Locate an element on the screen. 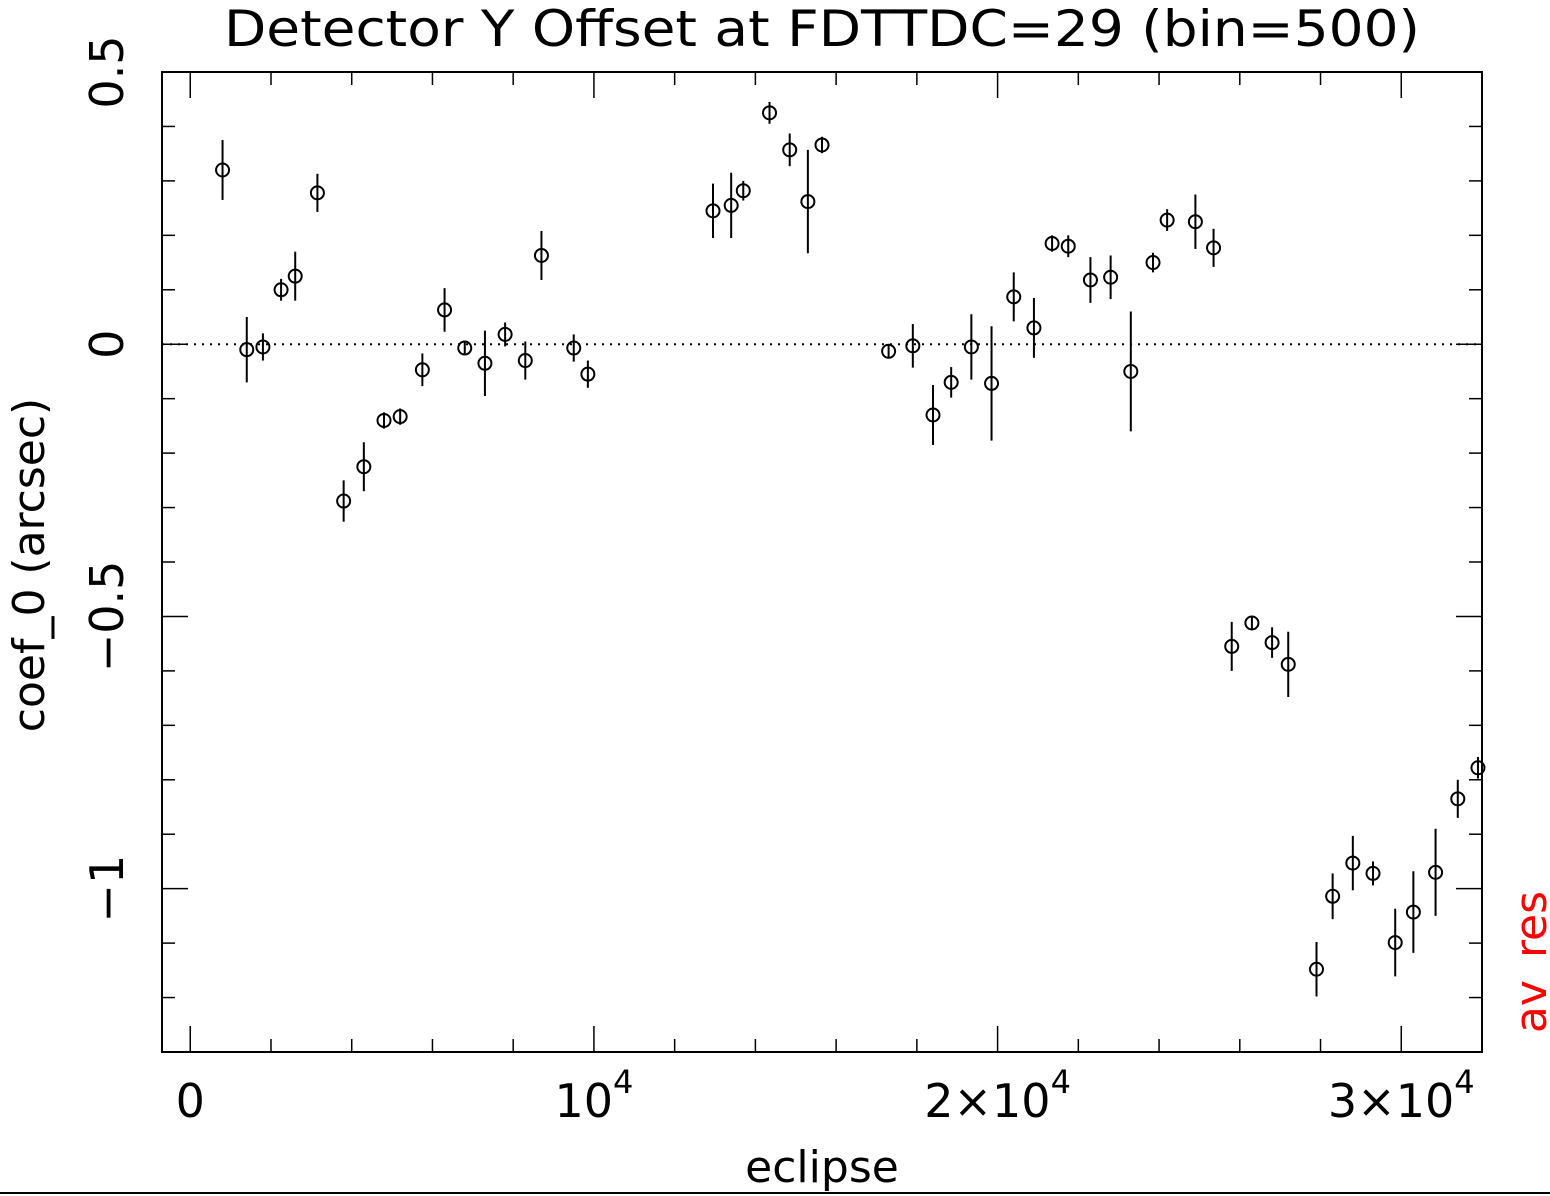 The height and width of the screenshot is (1196, 1550). bottom-rule is located at coordinates (775, 1193).